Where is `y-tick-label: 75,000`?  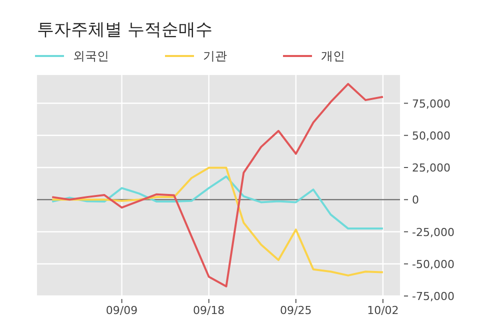 y-tick-label: 75,000 is located at coordinates (431, 103).